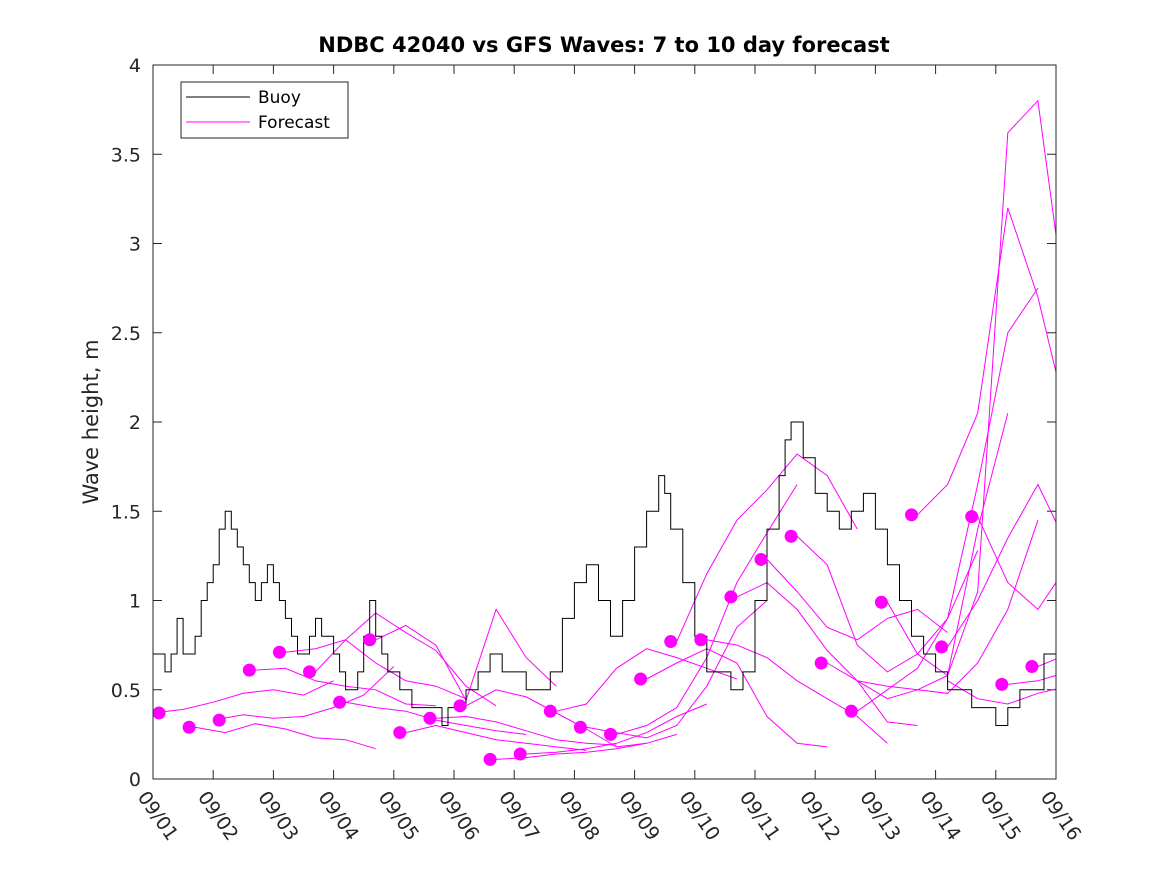 This screenshot has width=1167, height=875. What do you see at coordinates (135, 66) in the screenshot?
I see `y-tick-label: 4` at bounding box center [135, 66].